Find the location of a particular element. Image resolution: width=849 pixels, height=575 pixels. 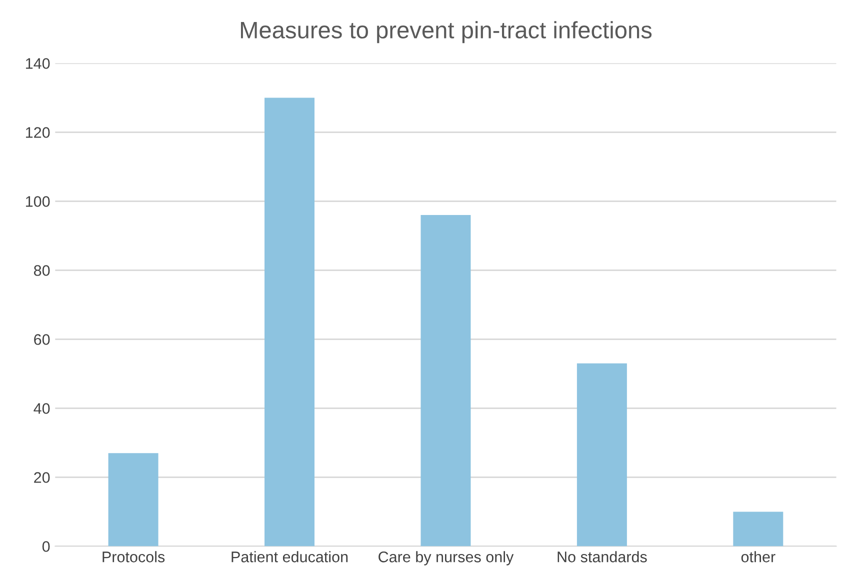

x-tick-label: Patient education is located at coordinates (290, 556).